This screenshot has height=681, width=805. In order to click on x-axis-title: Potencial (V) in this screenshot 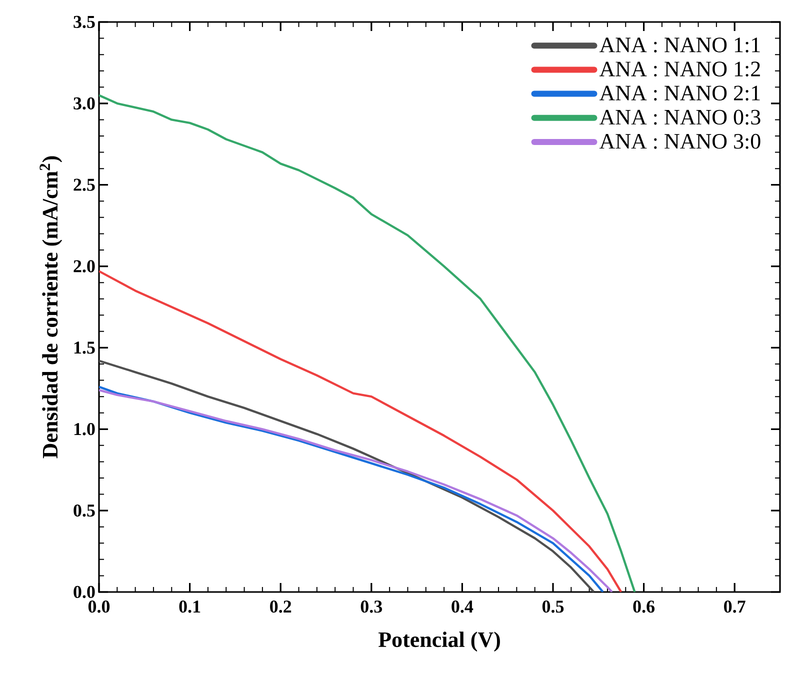, I will do `click(439, 642)`.